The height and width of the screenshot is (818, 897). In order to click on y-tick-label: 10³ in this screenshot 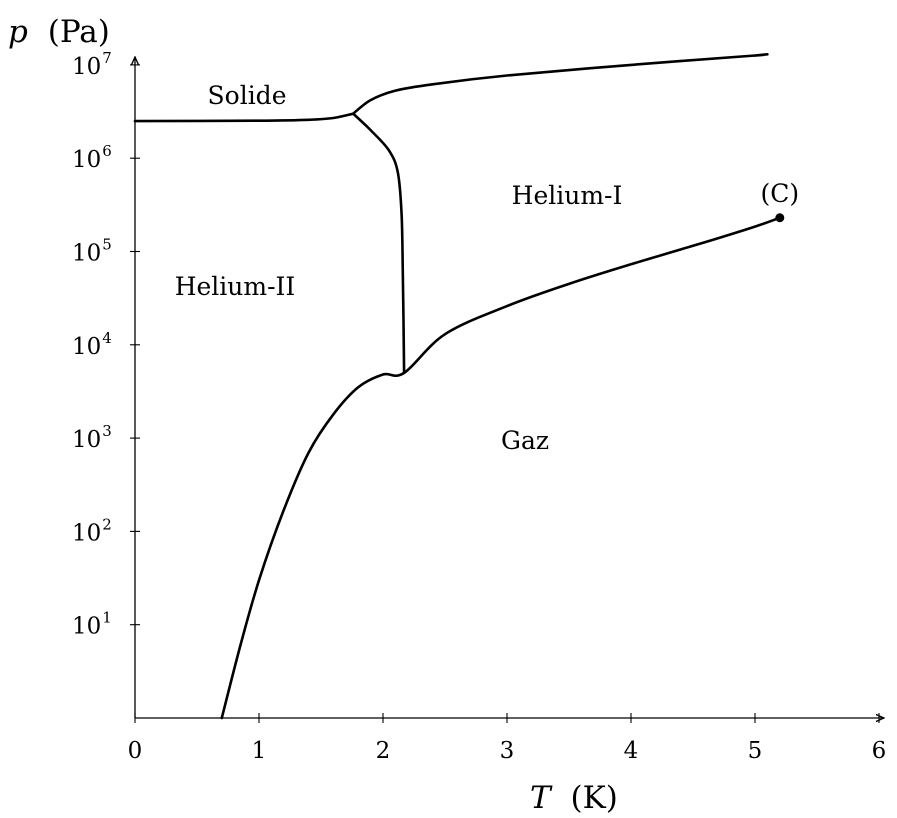, I will do `click(92, 437)`.